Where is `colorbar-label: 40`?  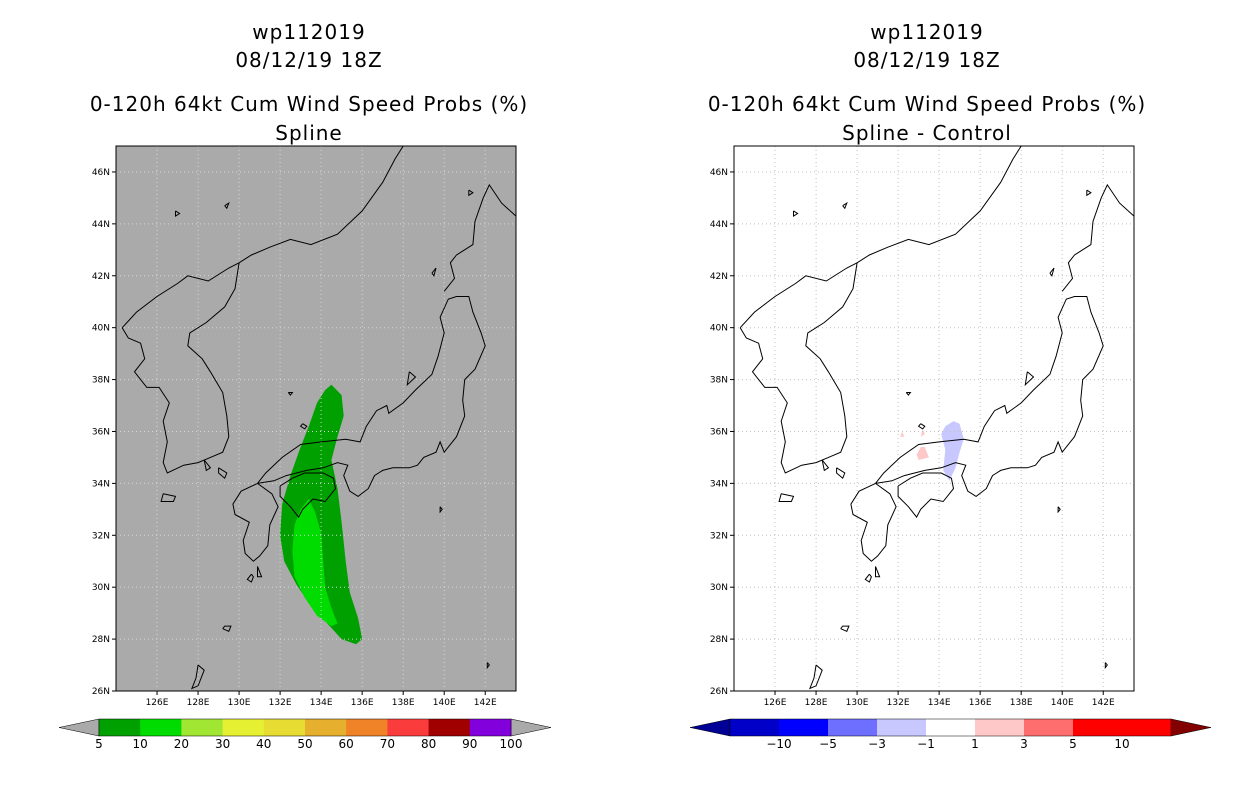
colorbar-label: 40 is located at coordinates (263, 744).